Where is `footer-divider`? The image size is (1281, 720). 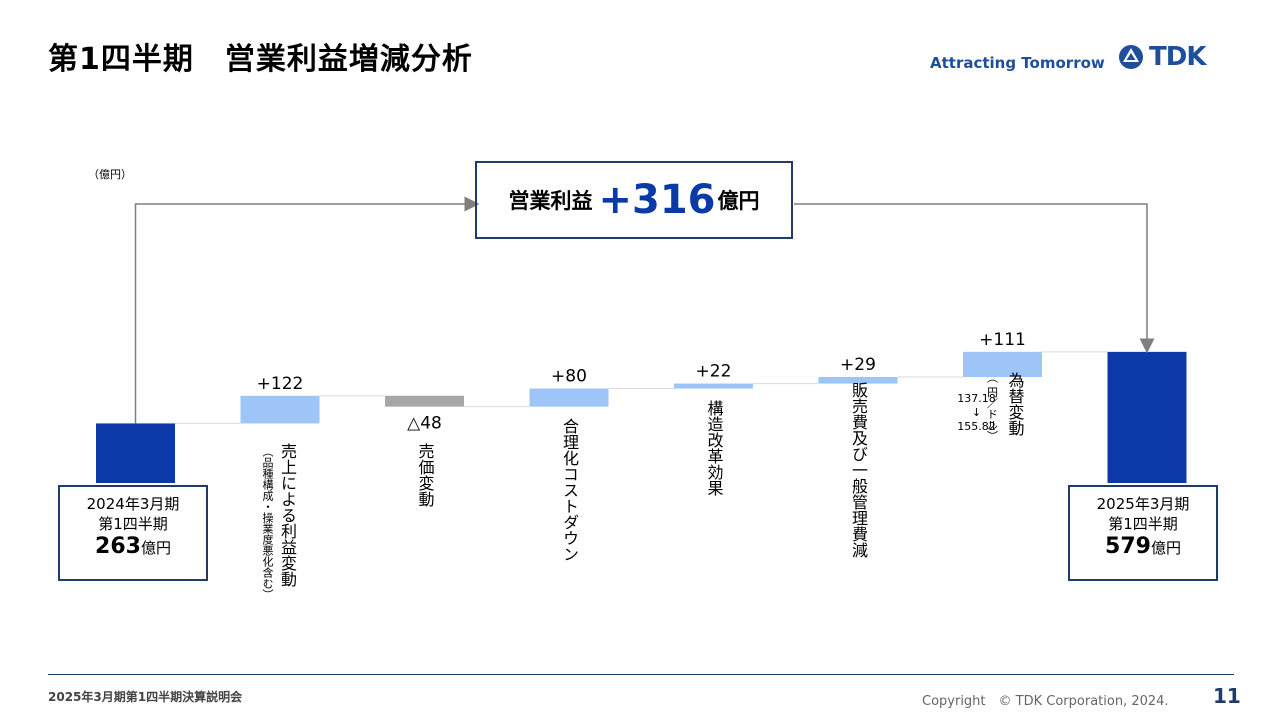
footer-divider is located at coordinates (641, 674).